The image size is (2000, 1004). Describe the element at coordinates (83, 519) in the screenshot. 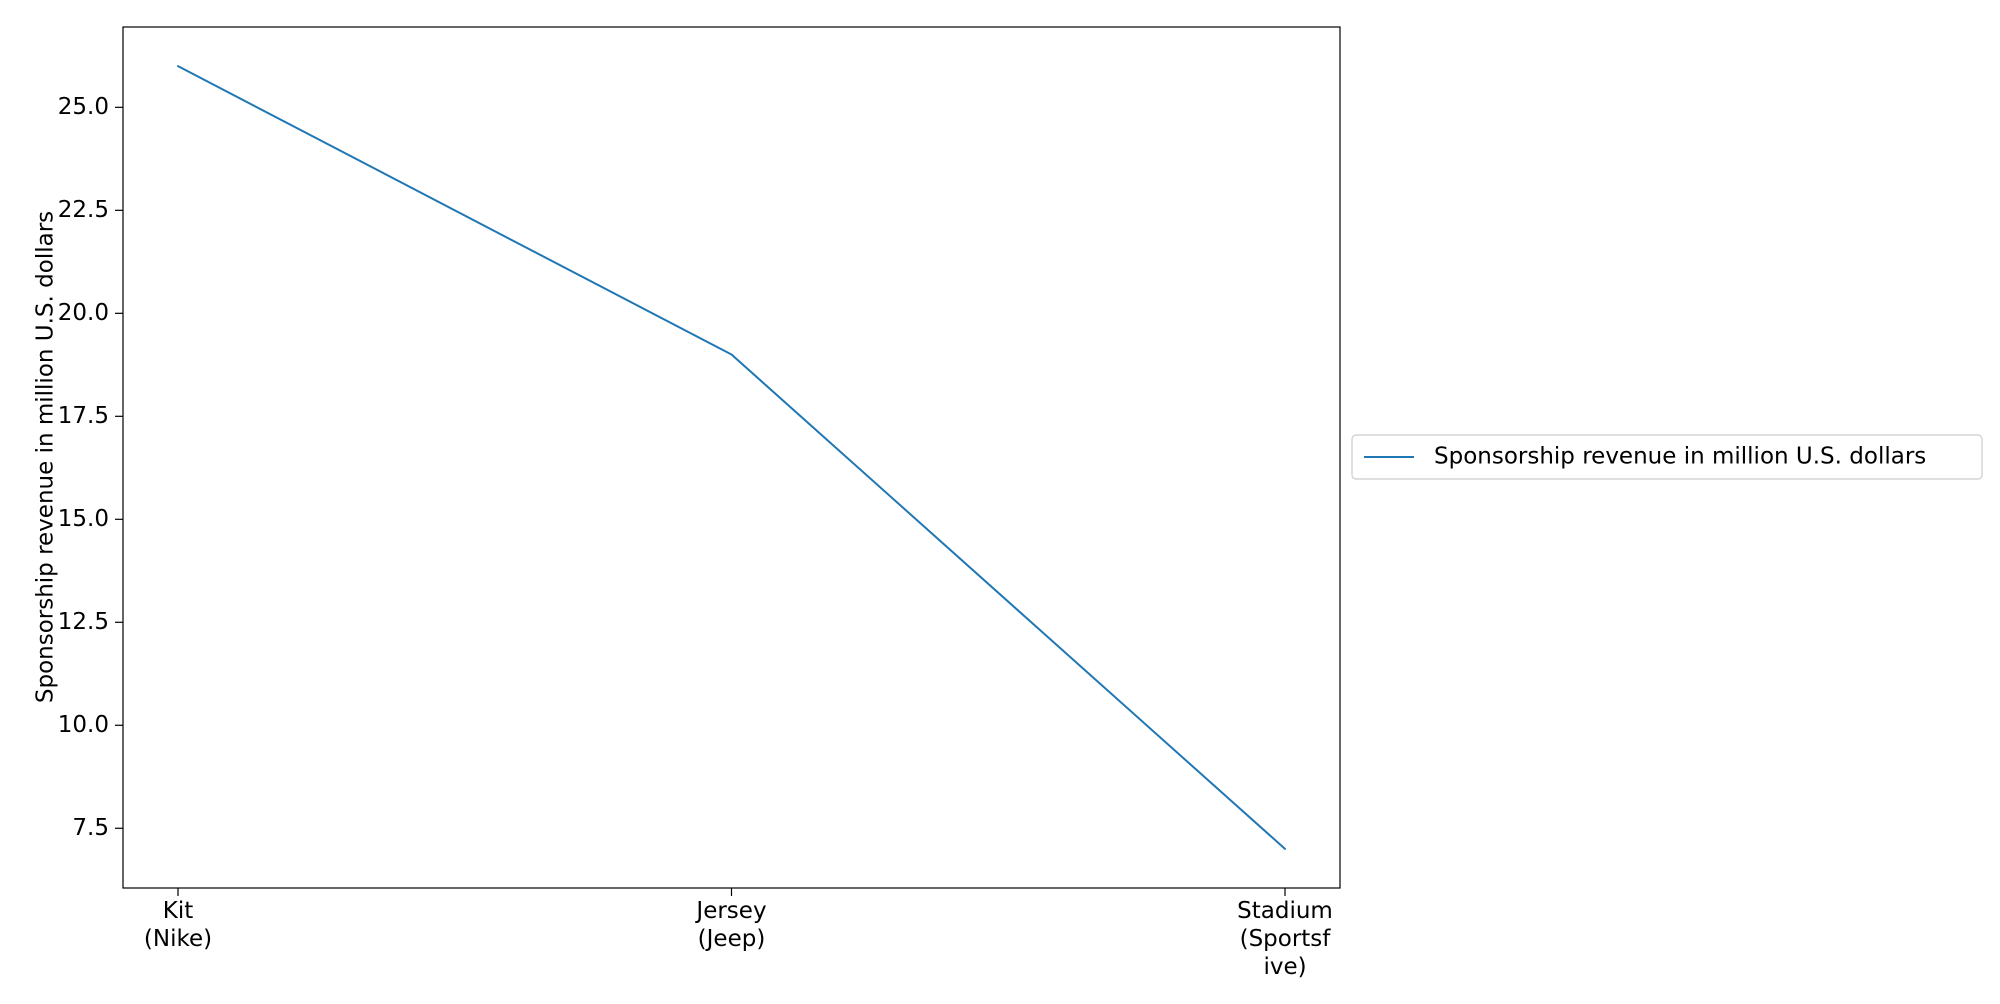

I see `y-tick-label: 15.0` at that location.